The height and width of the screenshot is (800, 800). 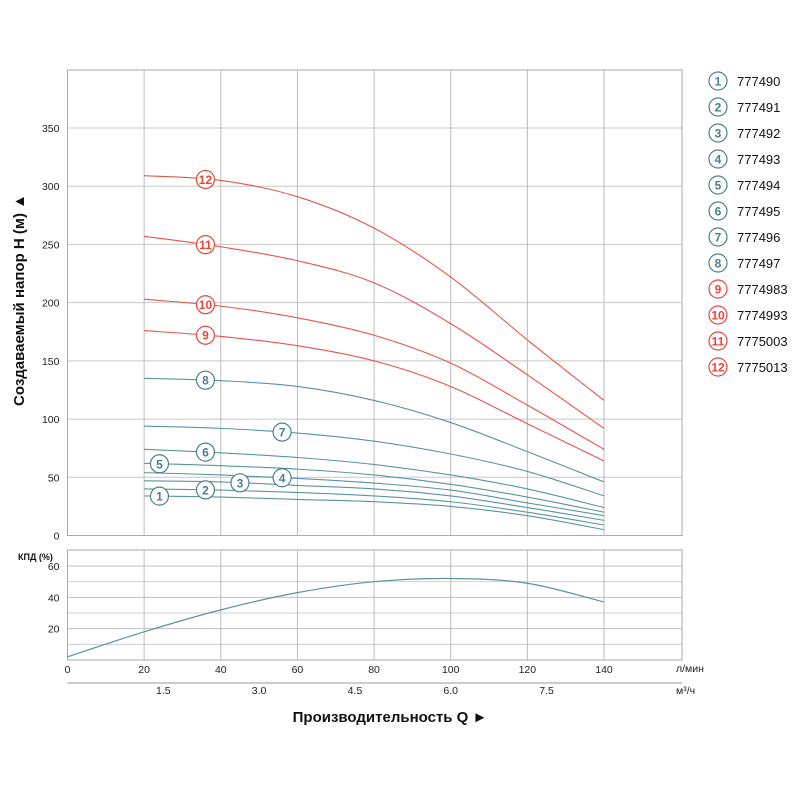 I want to click on legend-marker-number: 1, so click(x=718, y=82).